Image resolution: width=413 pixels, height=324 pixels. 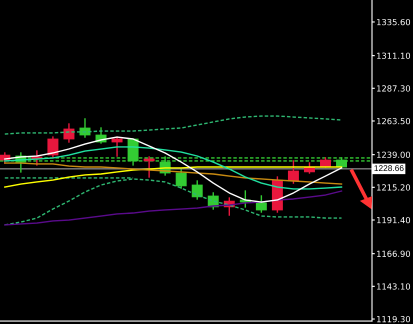 I want to click on y-tick-label: 1191.40, so click(x=393, y=220).